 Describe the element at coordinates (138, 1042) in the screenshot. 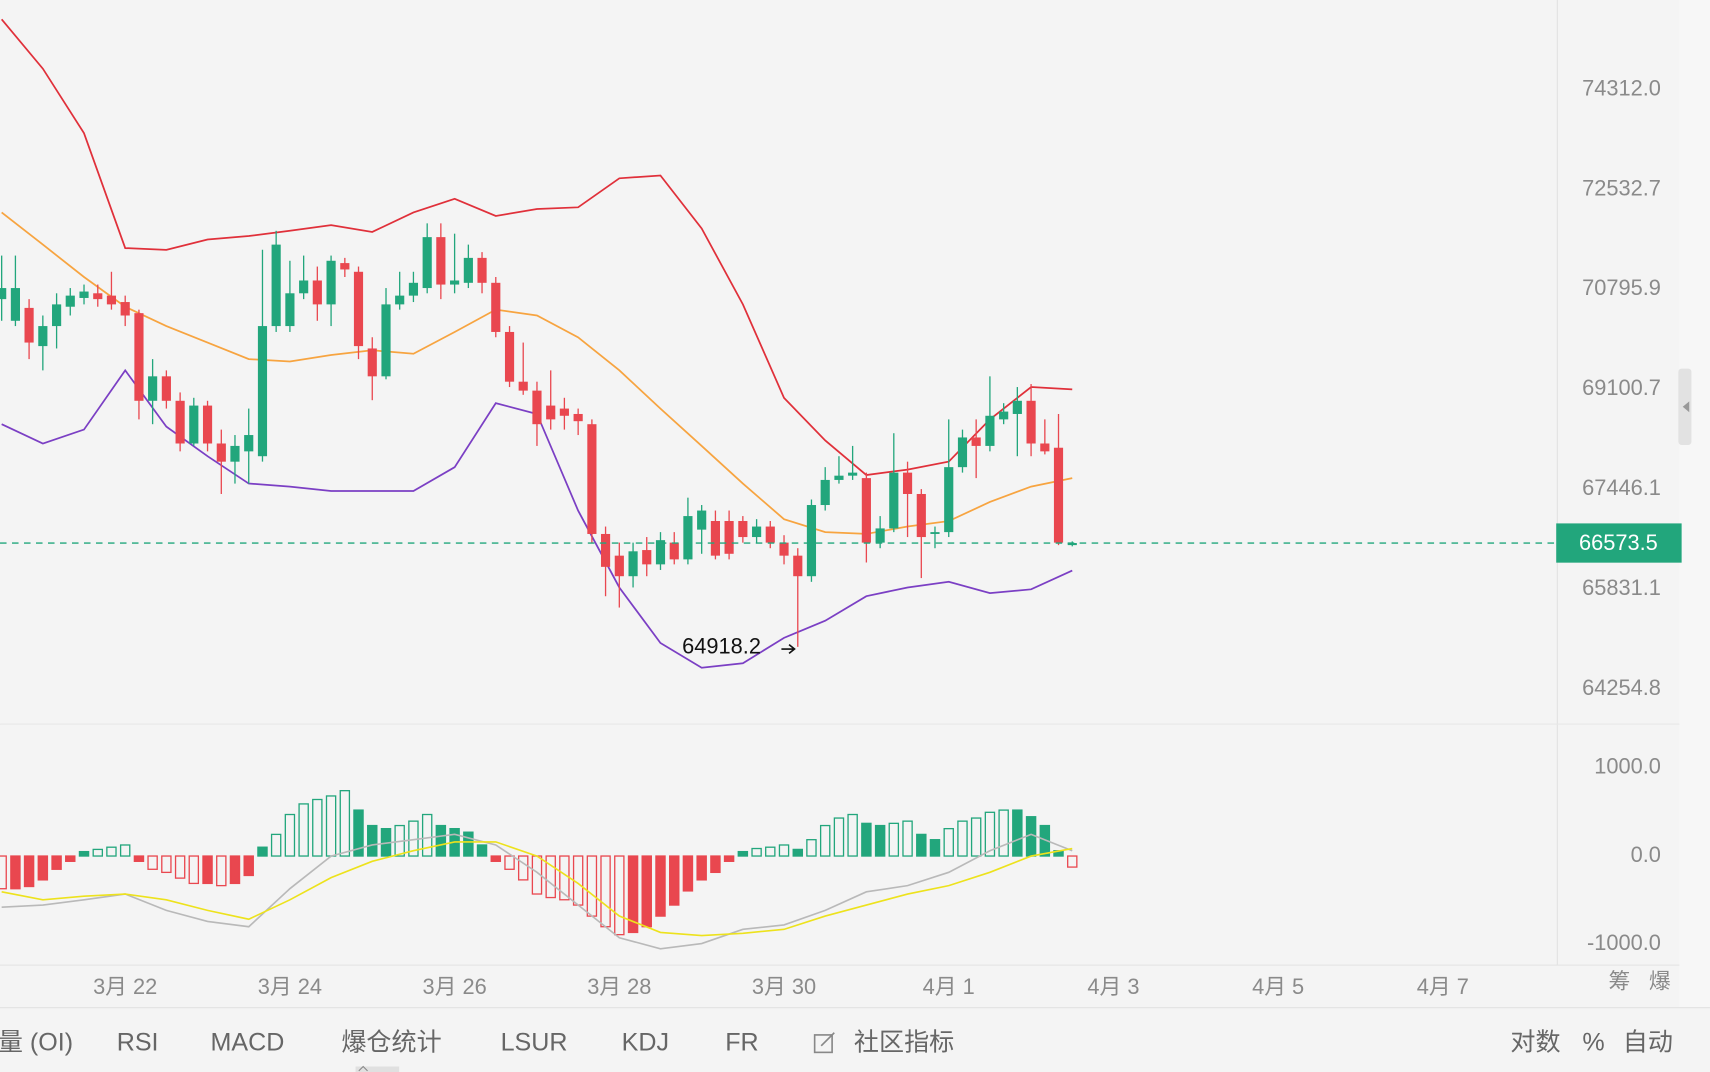

I see `indicator-tab: RSI` at that location.